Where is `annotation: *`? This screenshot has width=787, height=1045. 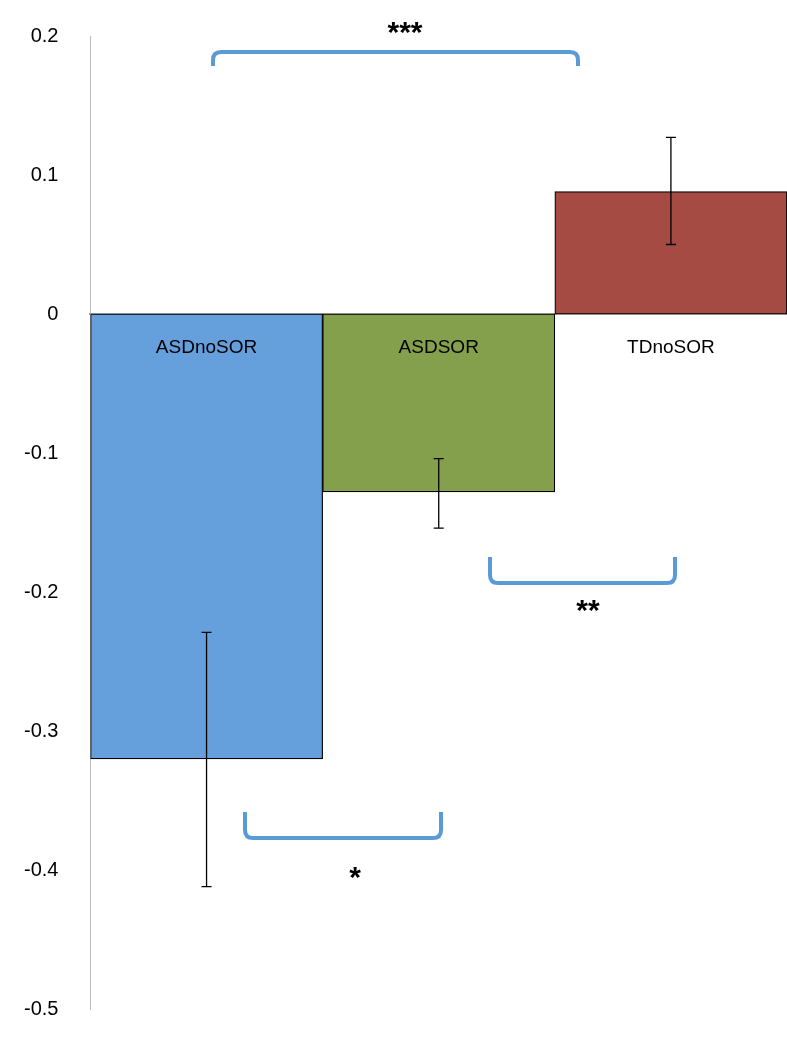
annotation: * is located at coordinates (355, 877).